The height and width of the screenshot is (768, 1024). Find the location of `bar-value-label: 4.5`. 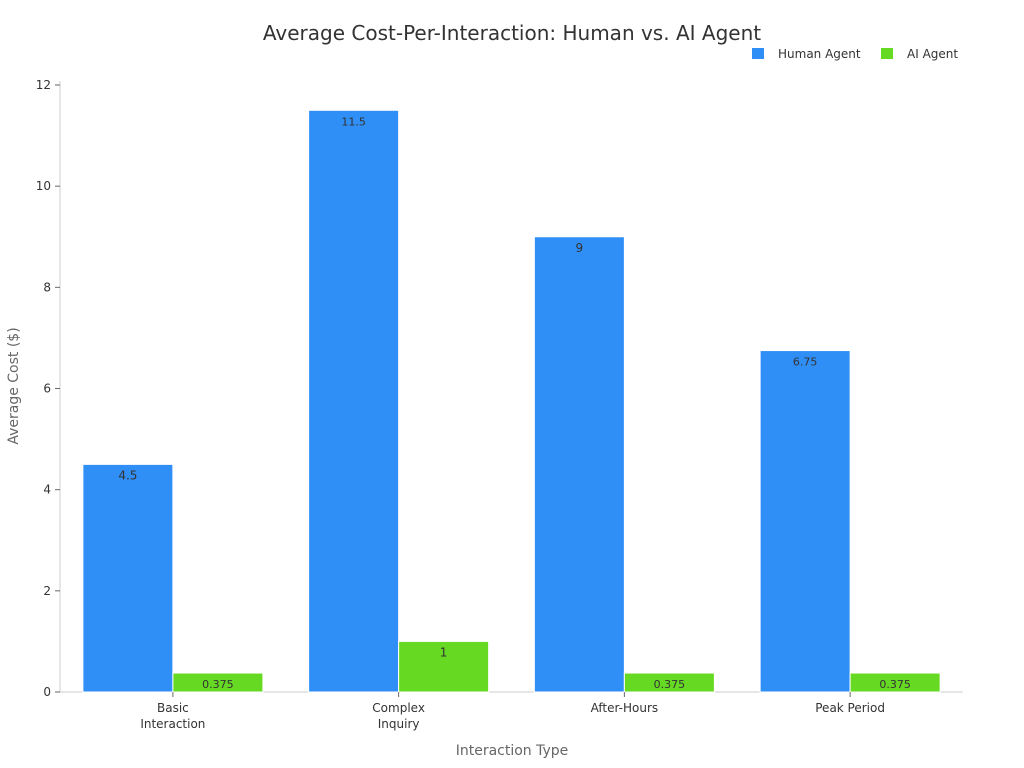

bar-value-label: 4.5 is located at coordinates (127, 475).